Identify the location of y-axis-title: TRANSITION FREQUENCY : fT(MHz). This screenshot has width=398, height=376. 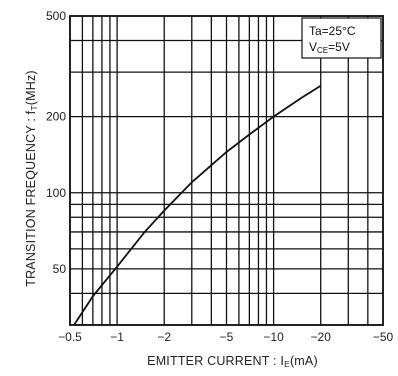
(31, 178).